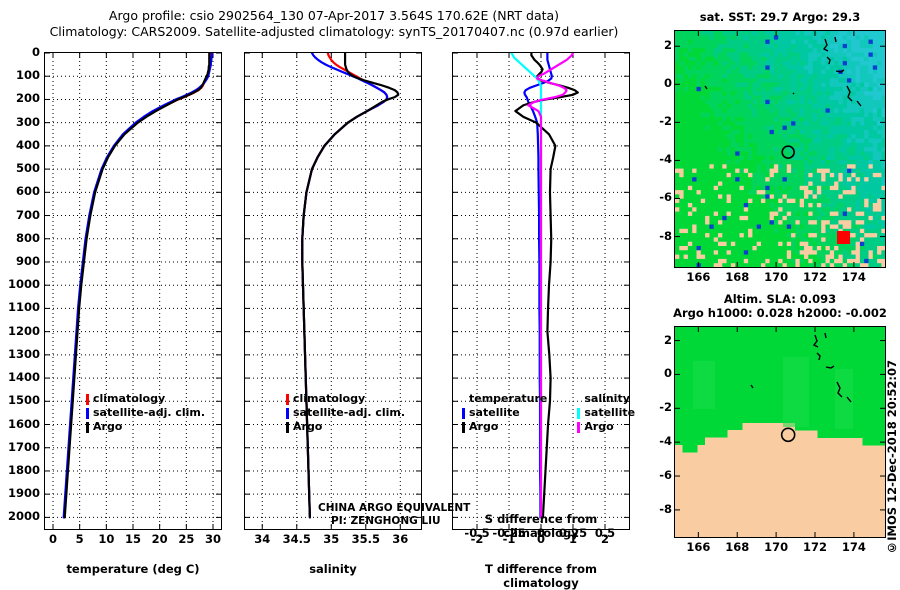 The width and height of the screenshot is (900, 590). I want to click on copyright-text: ©IMOS 12-Dec-2018 20:52:07, so click(892, 457).